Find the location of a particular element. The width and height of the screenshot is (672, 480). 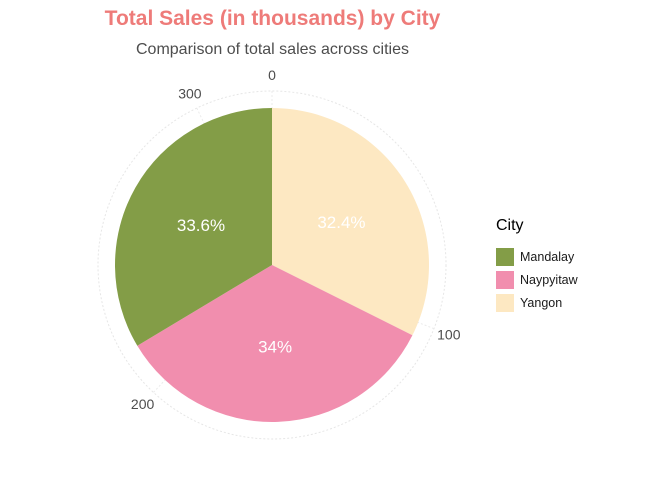

legend: City Mandalay Naypyitaw Yangon is located at coordinates (537, 265).